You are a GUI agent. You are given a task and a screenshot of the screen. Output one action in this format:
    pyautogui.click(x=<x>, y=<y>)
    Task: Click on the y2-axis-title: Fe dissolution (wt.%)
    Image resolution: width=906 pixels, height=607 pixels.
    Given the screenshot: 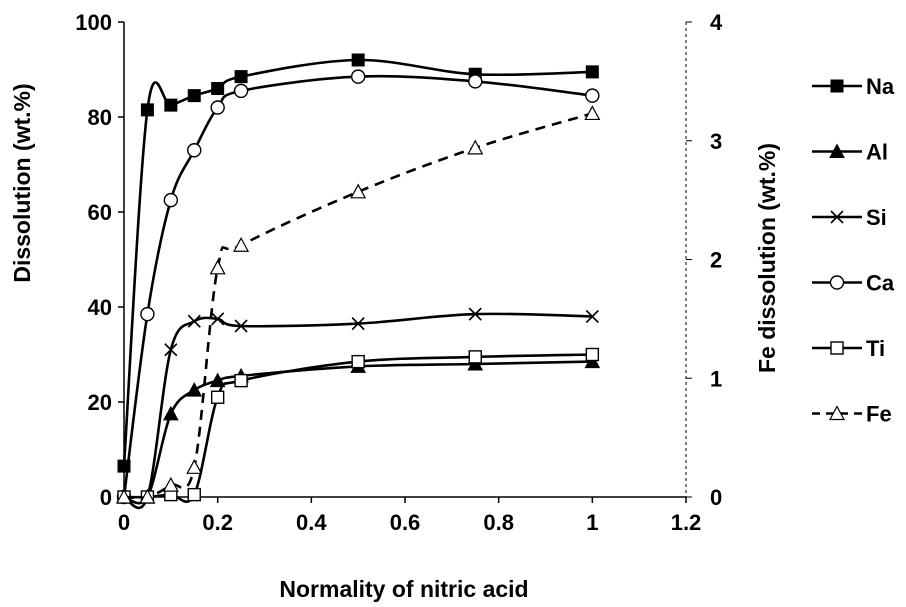 What is the action you would take?
    pyautogui.click(x=767, y=258)
    